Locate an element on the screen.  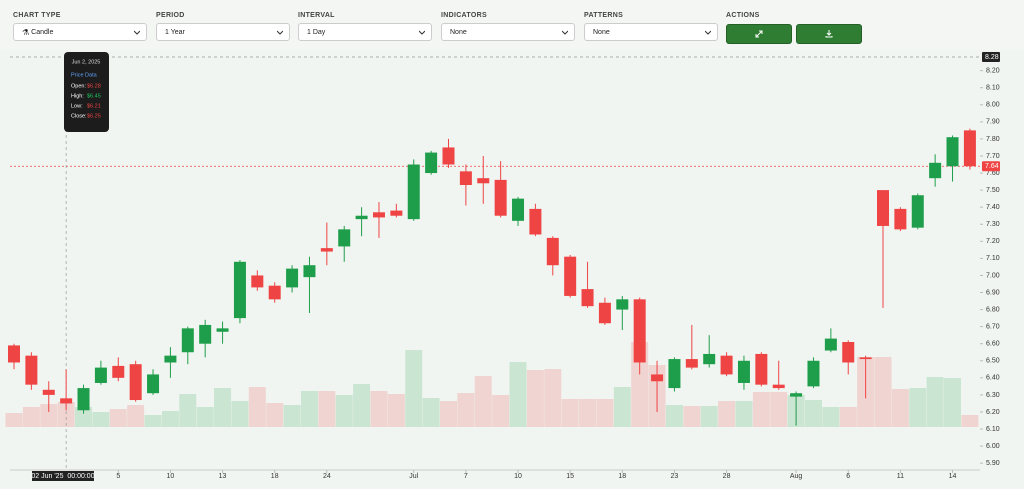
y-tick-label: 7.30 is located at coordinates (993, 224).